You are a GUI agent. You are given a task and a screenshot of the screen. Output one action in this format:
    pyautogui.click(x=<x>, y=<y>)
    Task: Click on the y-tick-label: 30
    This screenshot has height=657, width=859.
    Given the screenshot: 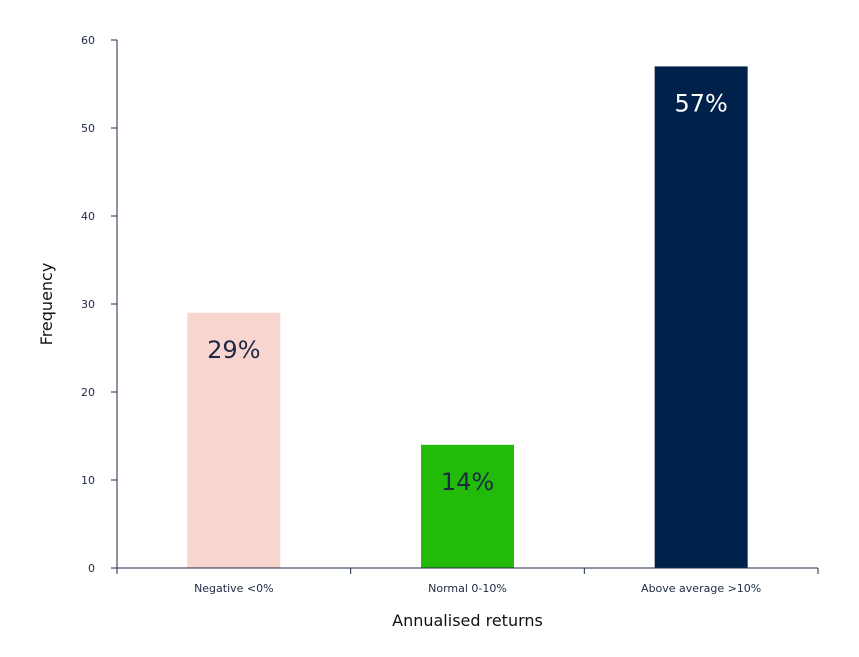 What is the action you would take?
    pyautogui.click(x=88, y=304)
    